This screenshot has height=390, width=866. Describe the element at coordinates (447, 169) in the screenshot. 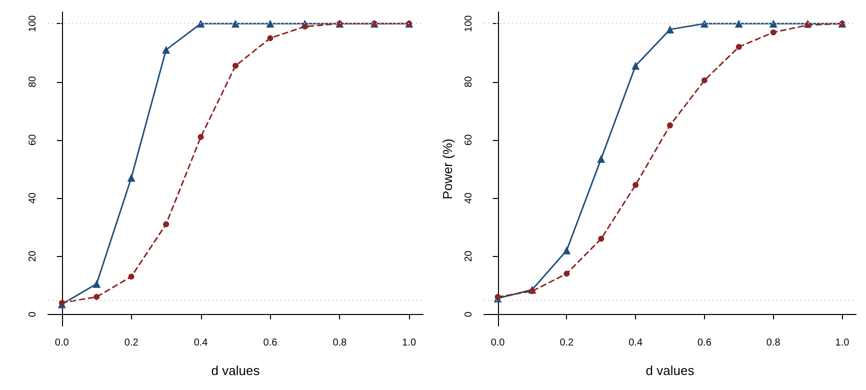

I see `y-axis-title: Power (%)` at that location.